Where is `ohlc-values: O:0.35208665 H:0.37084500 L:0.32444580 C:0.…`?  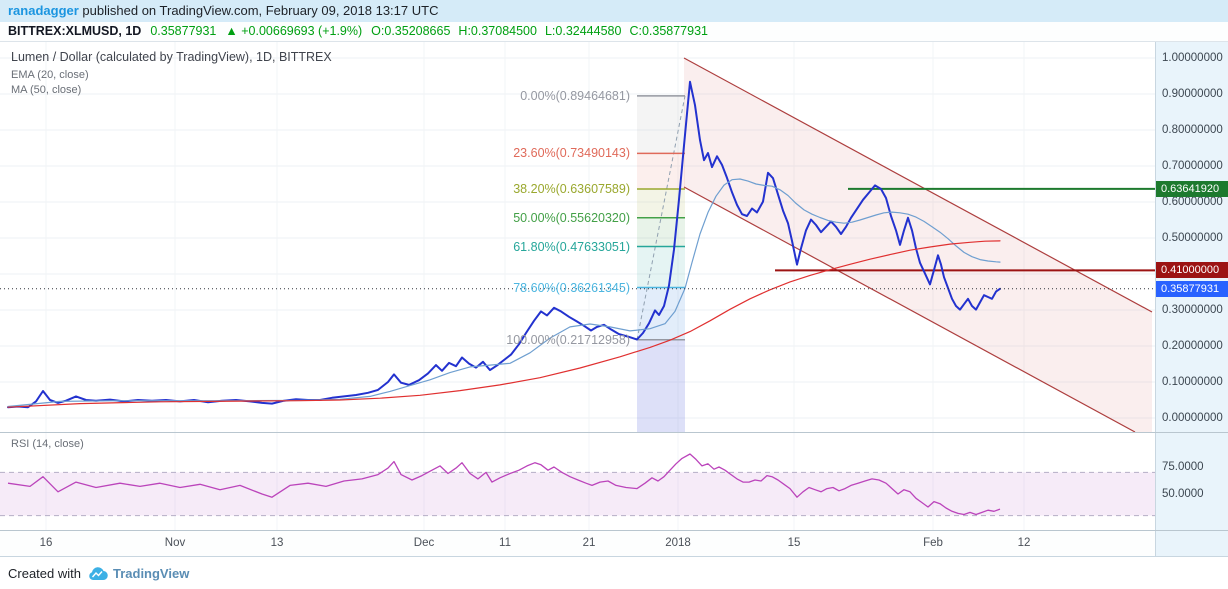 ohlc-values: O:0.35208665 H:0.37084500 L:0.32444580 C:0.… is located at coordinates (539, 31).